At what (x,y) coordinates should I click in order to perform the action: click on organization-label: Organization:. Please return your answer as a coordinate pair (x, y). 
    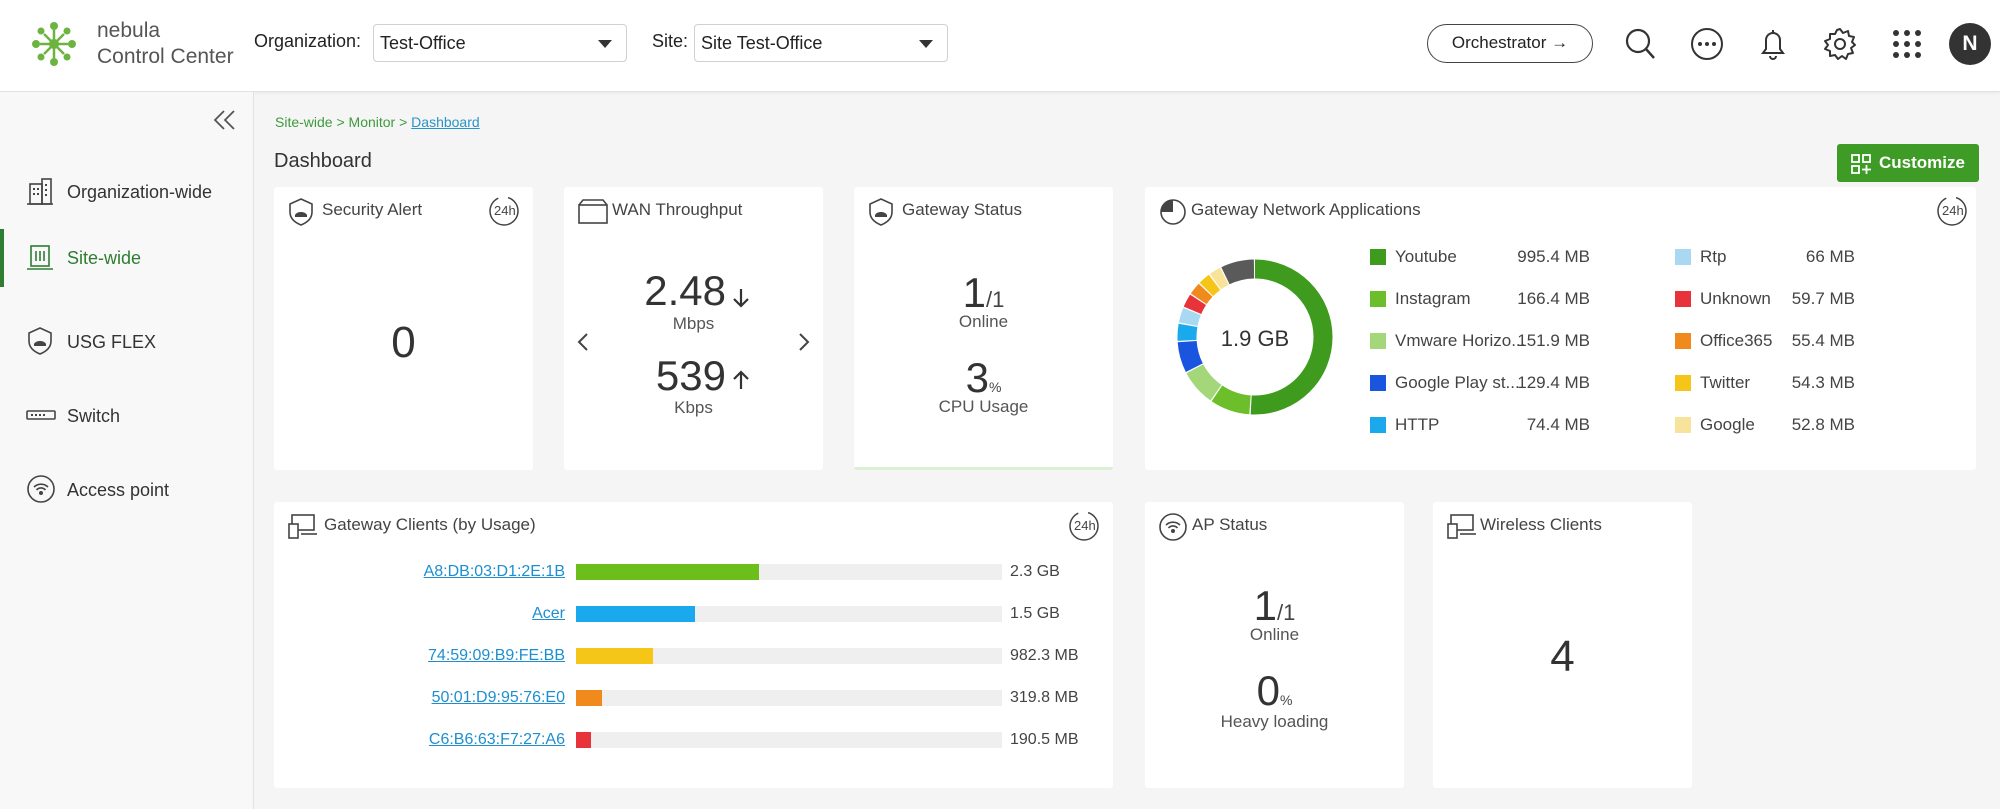
    Looking at the image, I should click on (308, 41).